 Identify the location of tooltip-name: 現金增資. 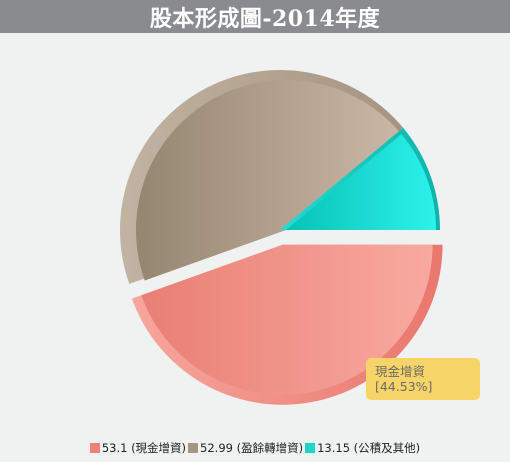
(400, 371).